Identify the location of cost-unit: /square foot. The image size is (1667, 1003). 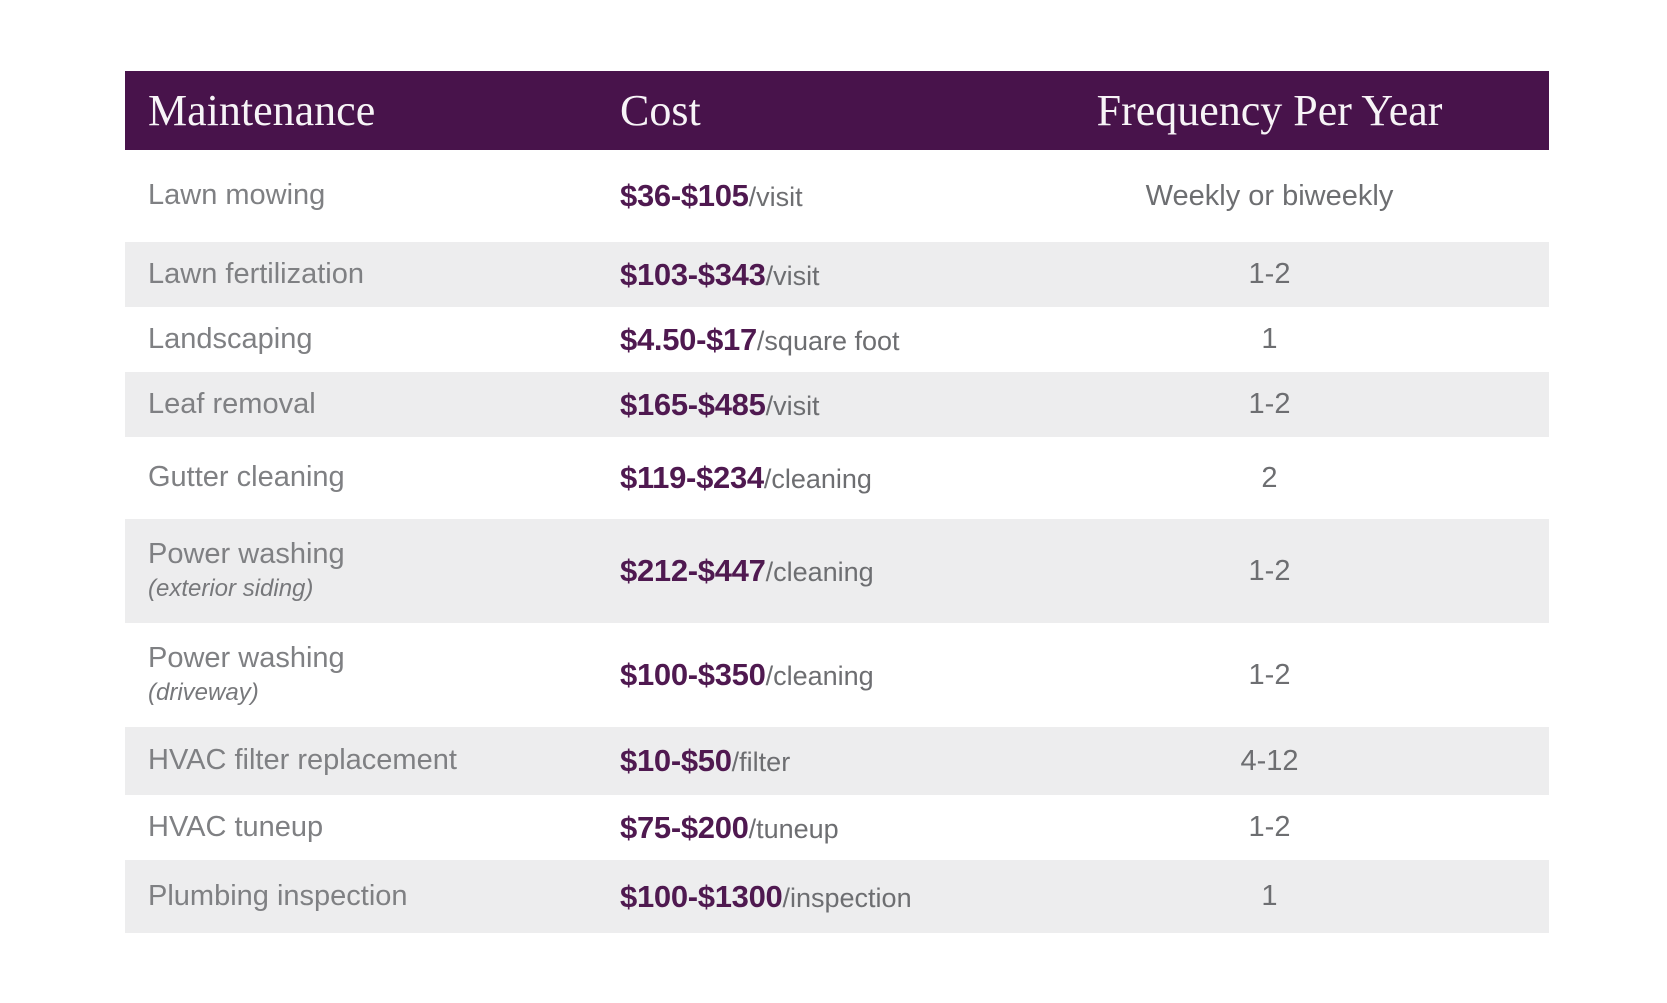
(828, 340).